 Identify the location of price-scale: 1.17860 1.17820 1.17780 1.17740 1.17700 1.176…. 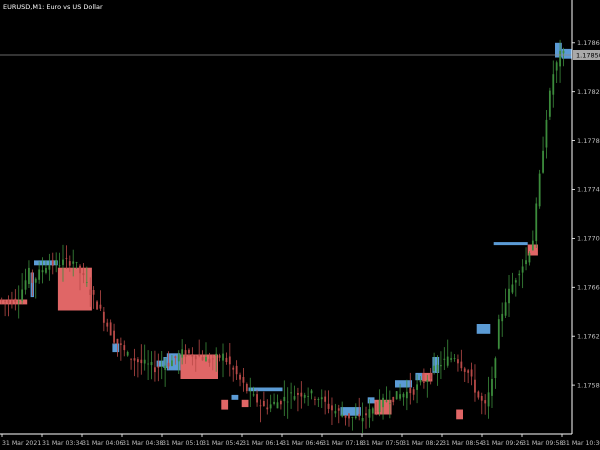
(586, 214).